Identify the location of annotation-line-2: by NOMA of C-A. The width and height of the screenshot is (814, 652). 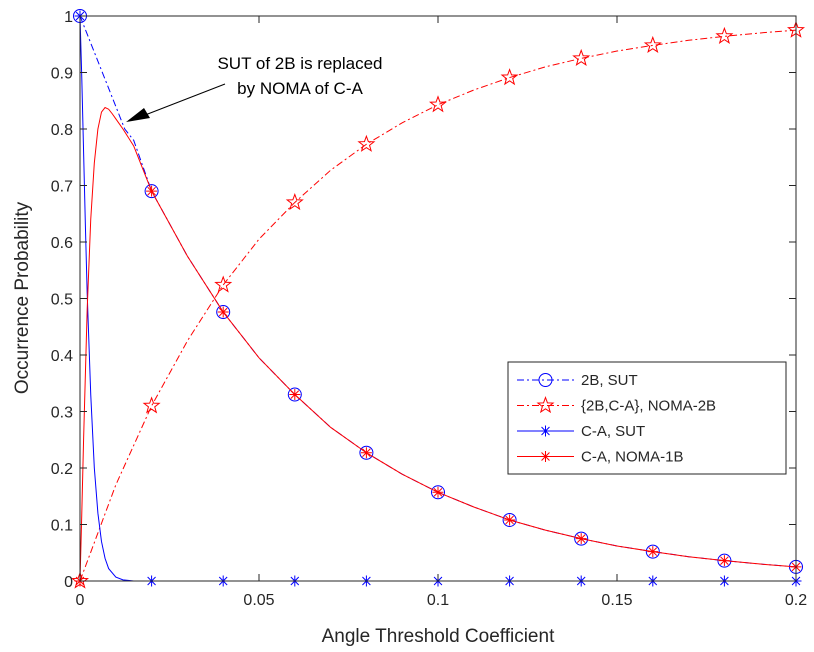
(300, 88).